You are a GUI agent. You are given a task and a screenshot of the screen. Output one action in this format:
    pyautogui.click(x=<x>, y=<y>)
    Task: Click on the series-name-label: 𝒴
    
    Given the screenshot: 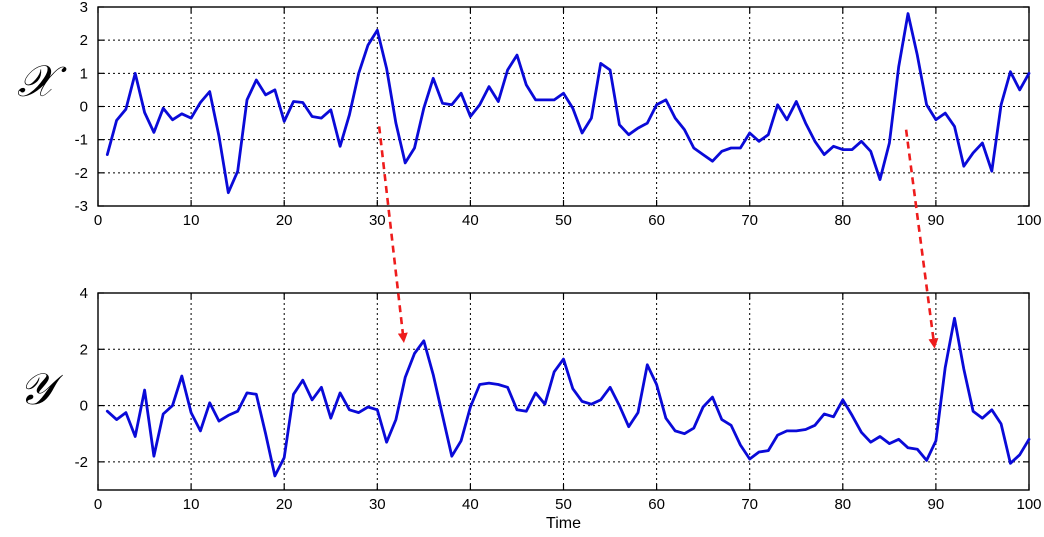 What is the action you would take?
    pyautogui.click(x=41, y=389)
    